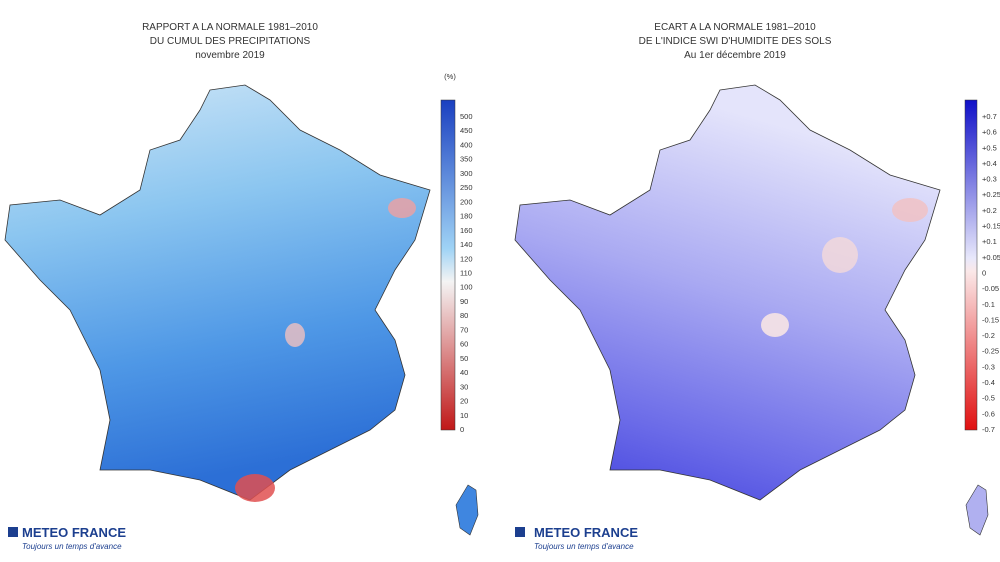 Image resolution: width=1000 pixels, height=562 pixels. Describe the element at coordinates (466, 244) in the screenshot. I see `scale-label: 140` at that location.